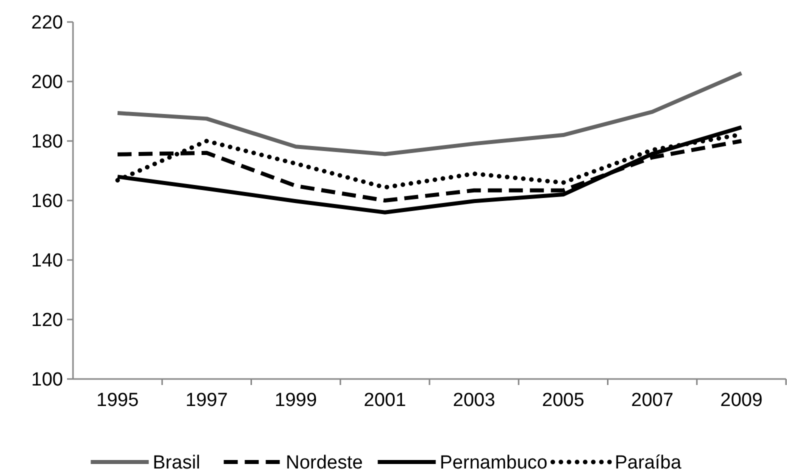 This screenshot has height=476, width=787. What do you see at coordinates (117, 400) in the screenshot?
I see `x-tick-label: 1995` at bounding box center [117, 400].